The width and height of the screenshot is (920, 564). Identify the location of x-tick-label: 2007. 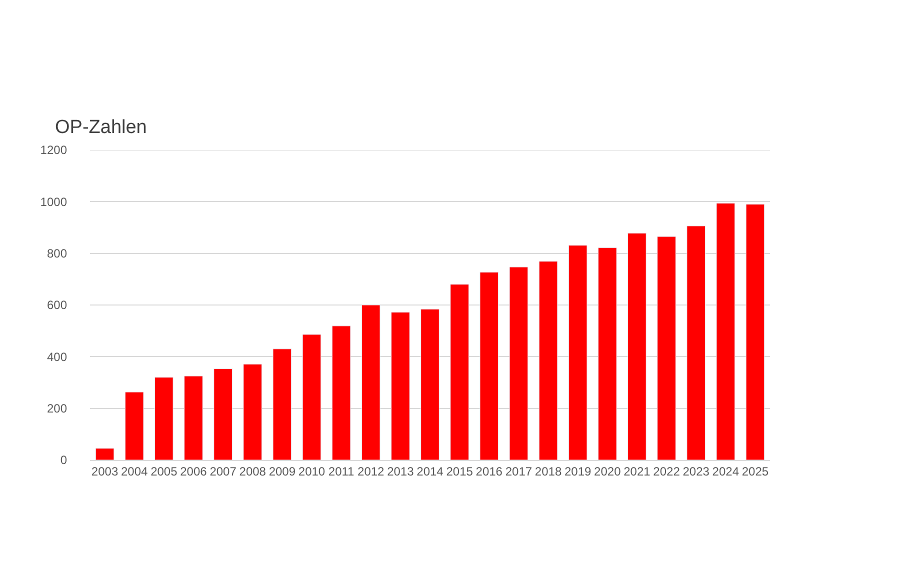
(223, 471).